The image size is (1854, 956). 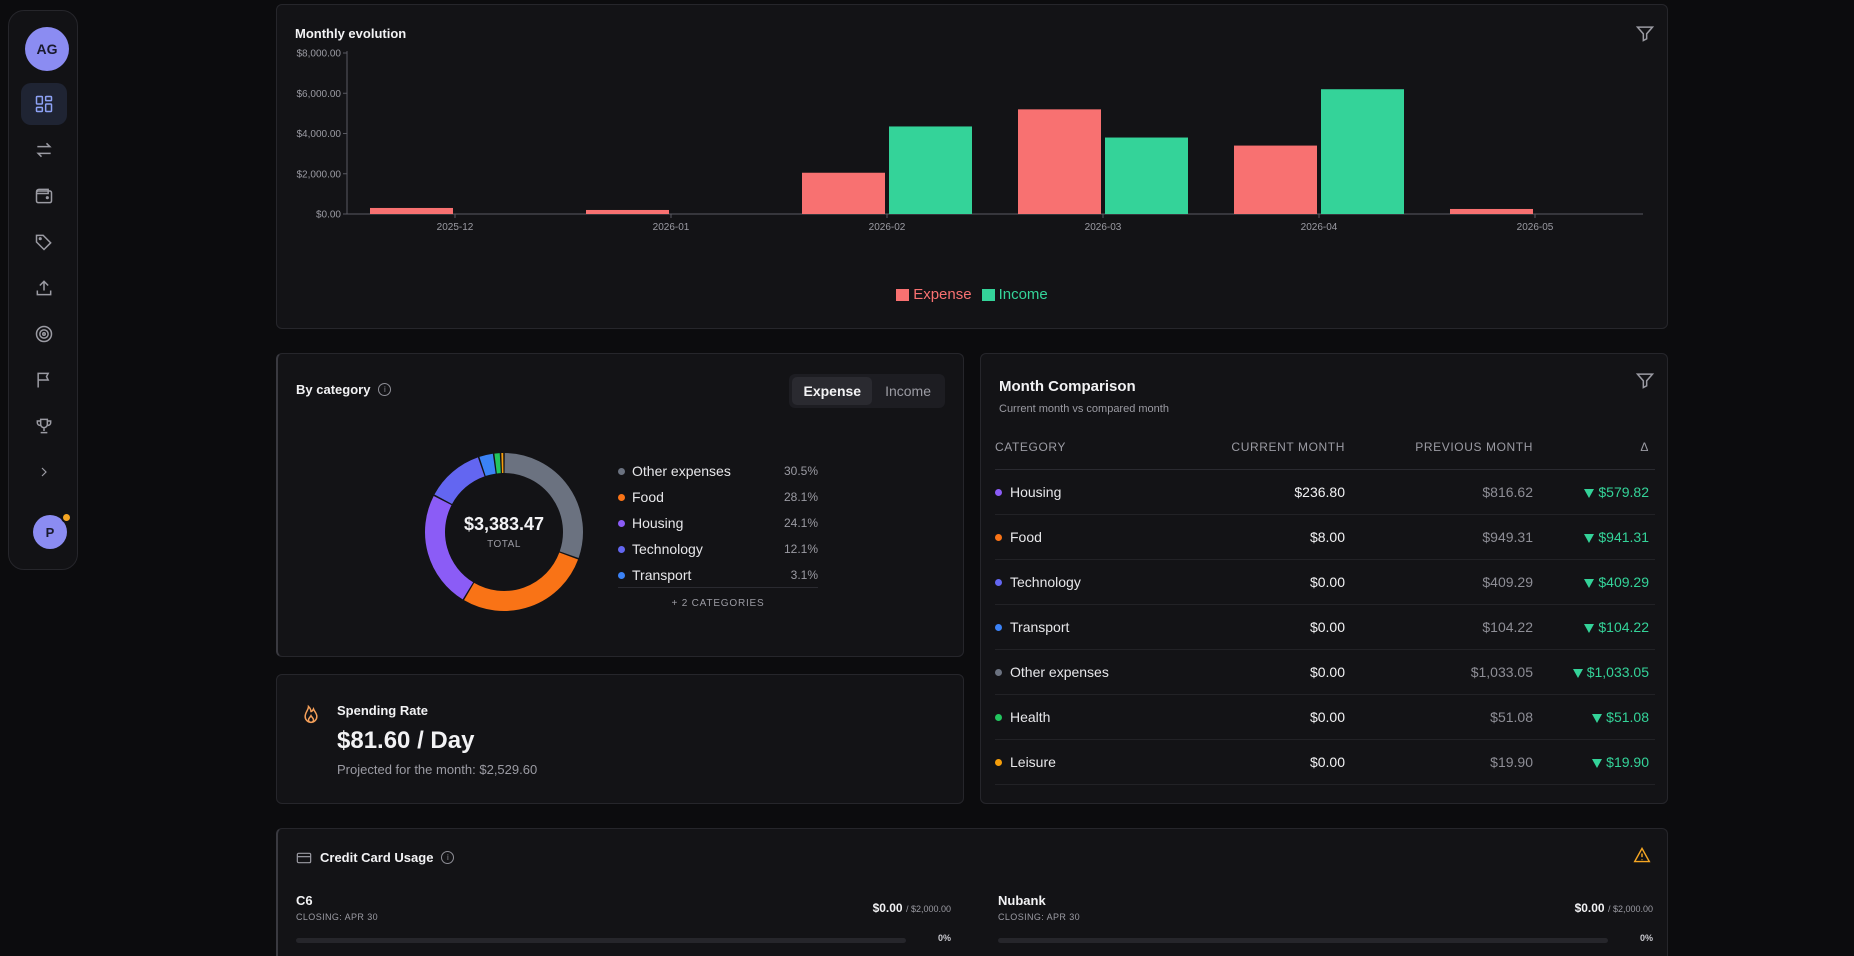 What do you see at coordinates (1090, 762) in the screenshot?
I see `row-category: Leisure` at bounding box center [1090, 762].